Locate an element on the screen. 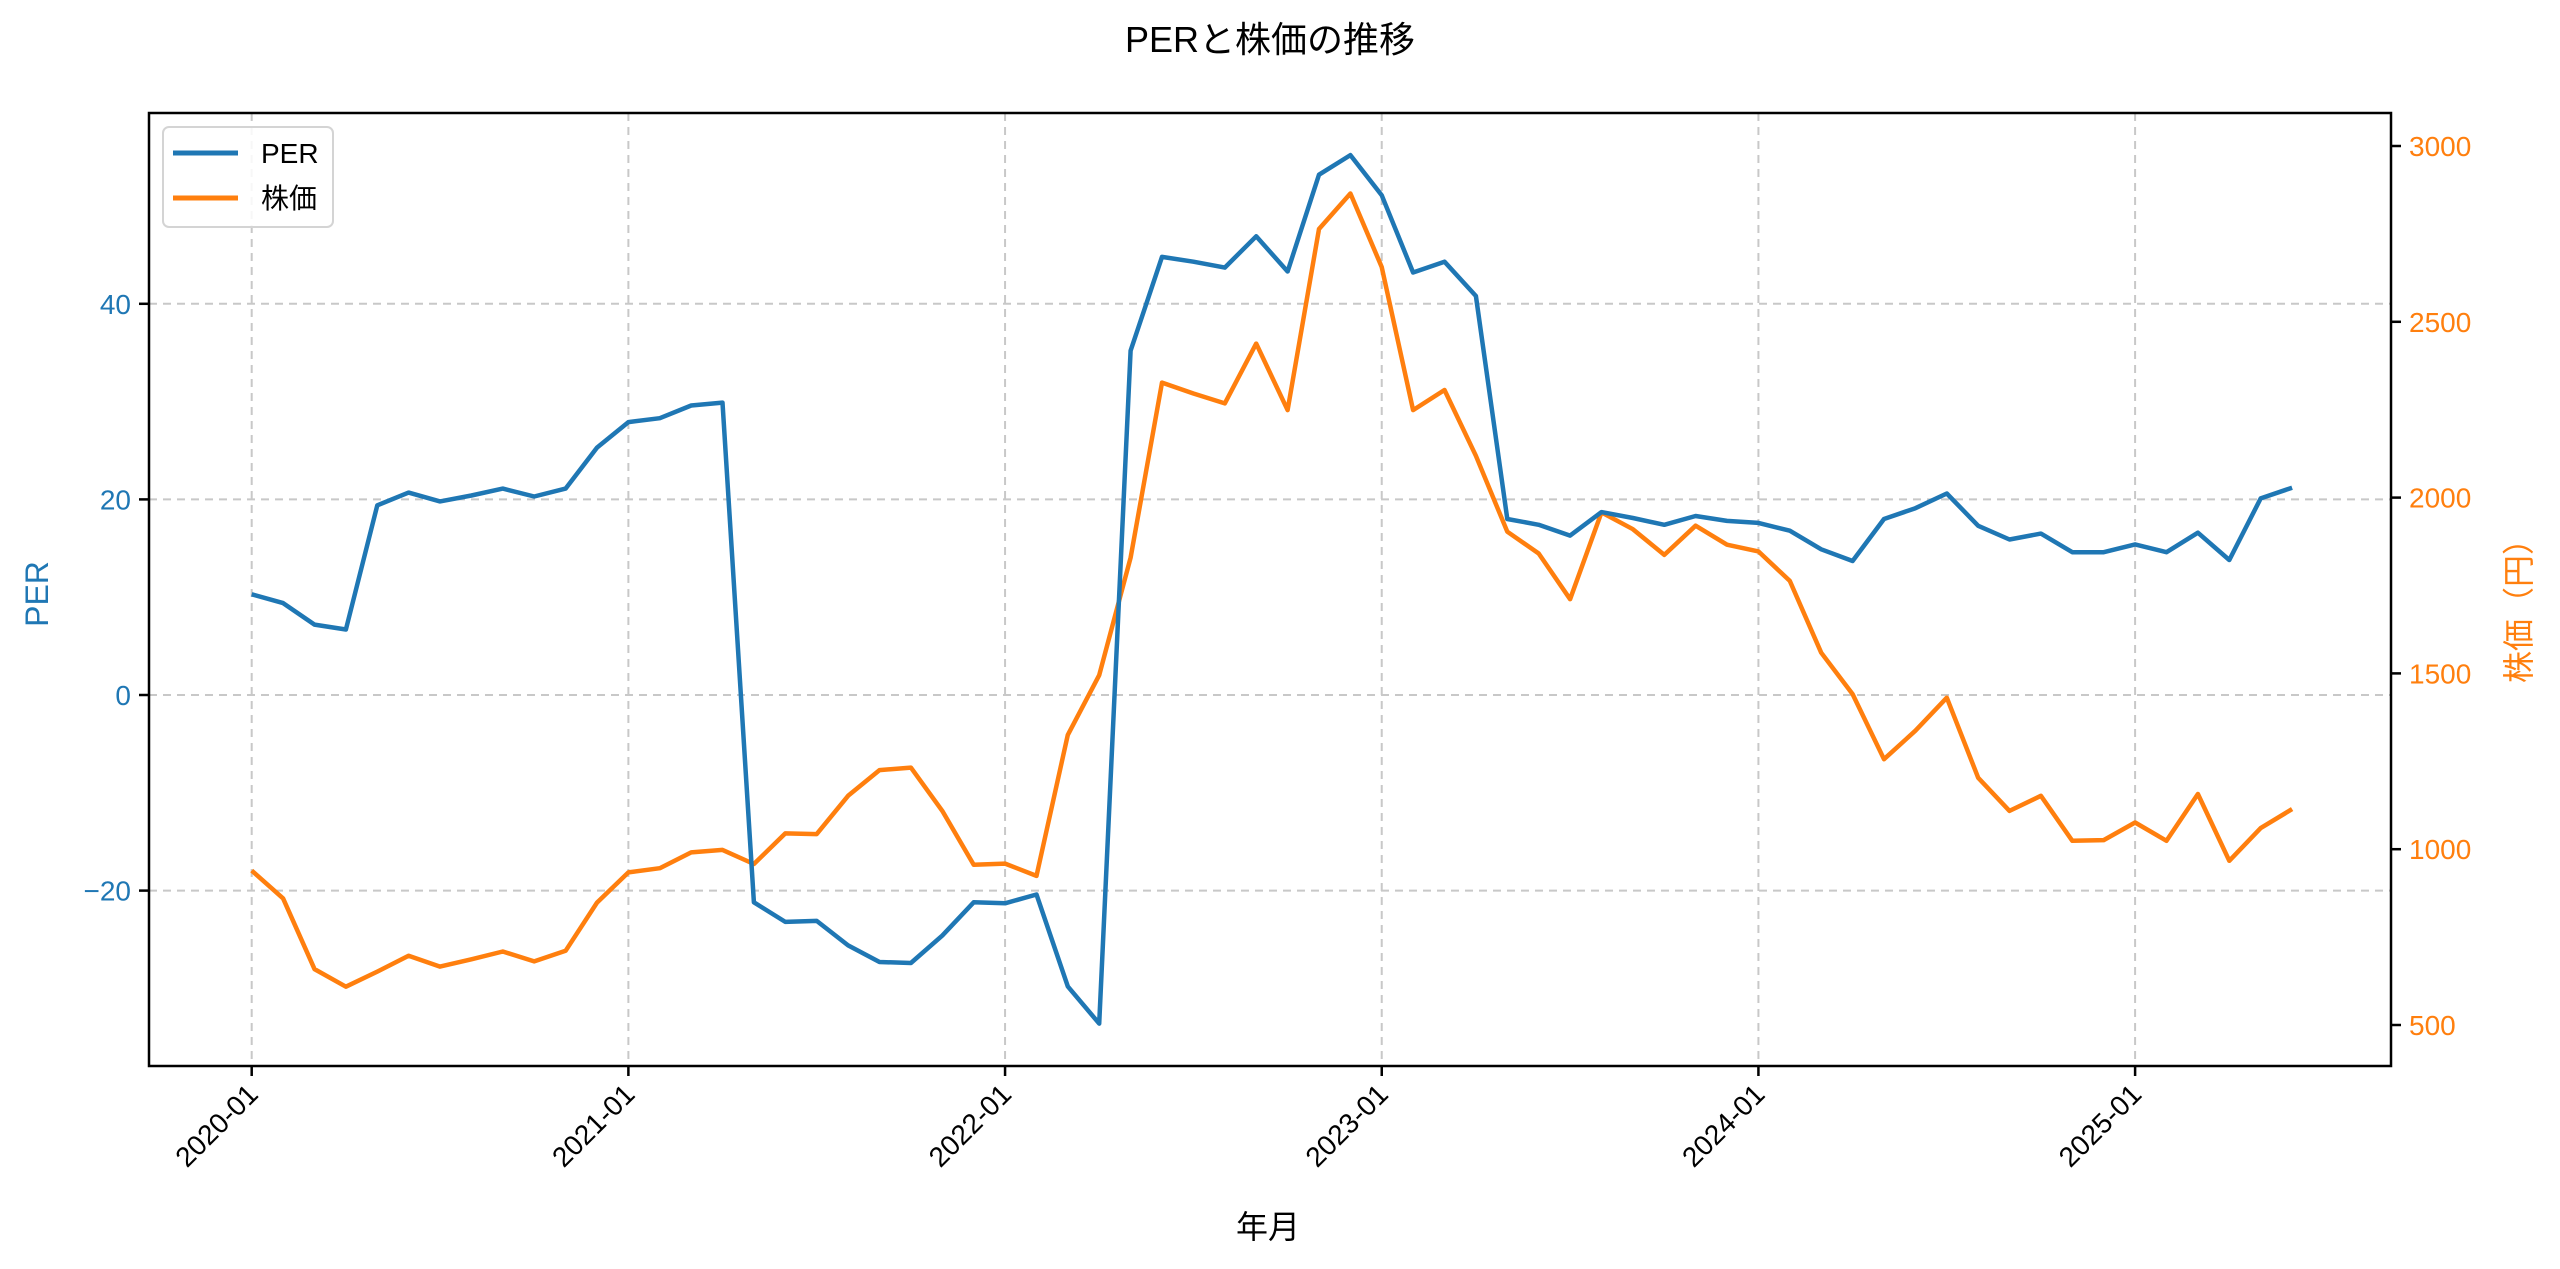 The height and width of the screenshot is (1269, 2560). left-y-tick-label: 40 is located at coordinates (115, 304).